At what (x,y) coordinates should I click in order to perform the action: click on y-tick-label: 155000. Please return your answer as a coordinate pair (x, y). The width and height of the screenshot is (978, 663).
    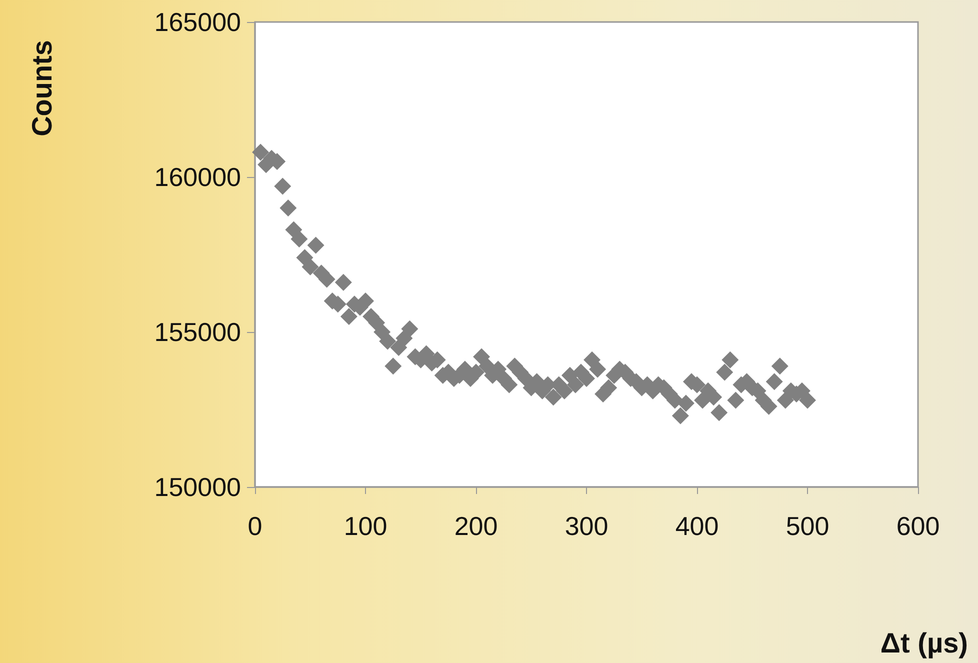
    Looking at the image, I should click on (197, 332).